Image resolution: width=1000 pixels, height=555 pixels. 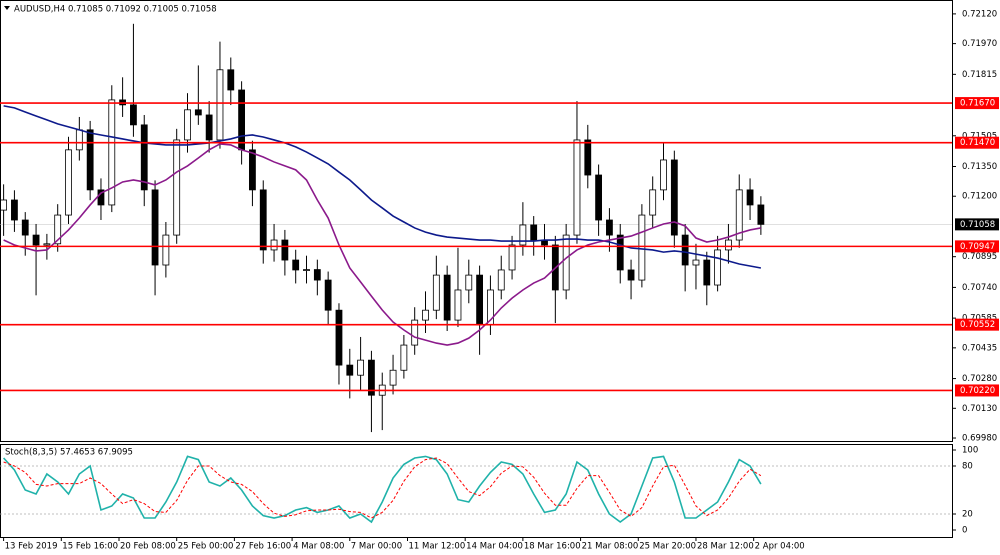 What do you see at coordinates (206, 547) in the screenshot?
I see `x-tick-label: 25 Feb 00:00` at bounding box center [206, 547].